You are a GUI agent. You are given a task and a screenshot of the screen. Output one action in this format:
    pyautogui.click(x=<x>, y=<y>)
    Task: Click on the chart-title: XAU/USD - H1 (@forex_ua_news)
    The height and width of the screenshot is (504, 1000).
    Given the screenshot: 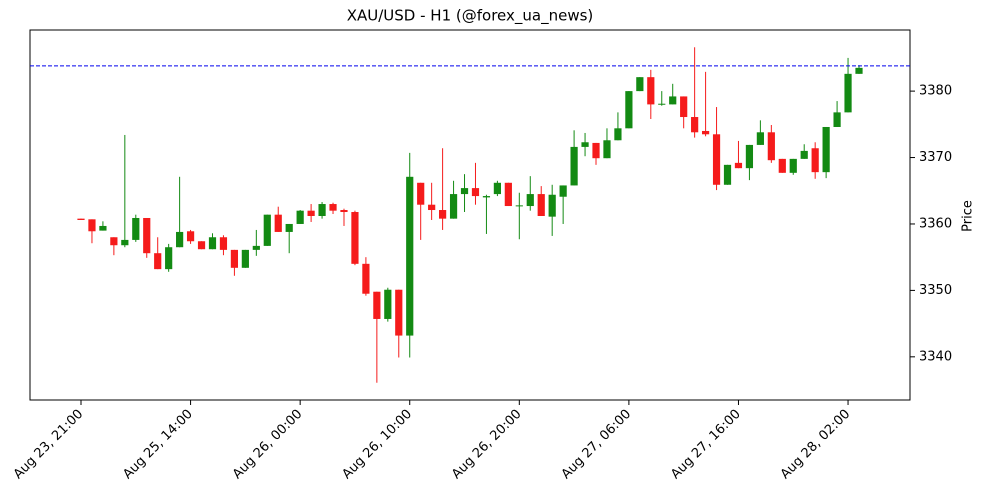 What is the action you would take?
    pyautogui.click(x=470, y=16)
    